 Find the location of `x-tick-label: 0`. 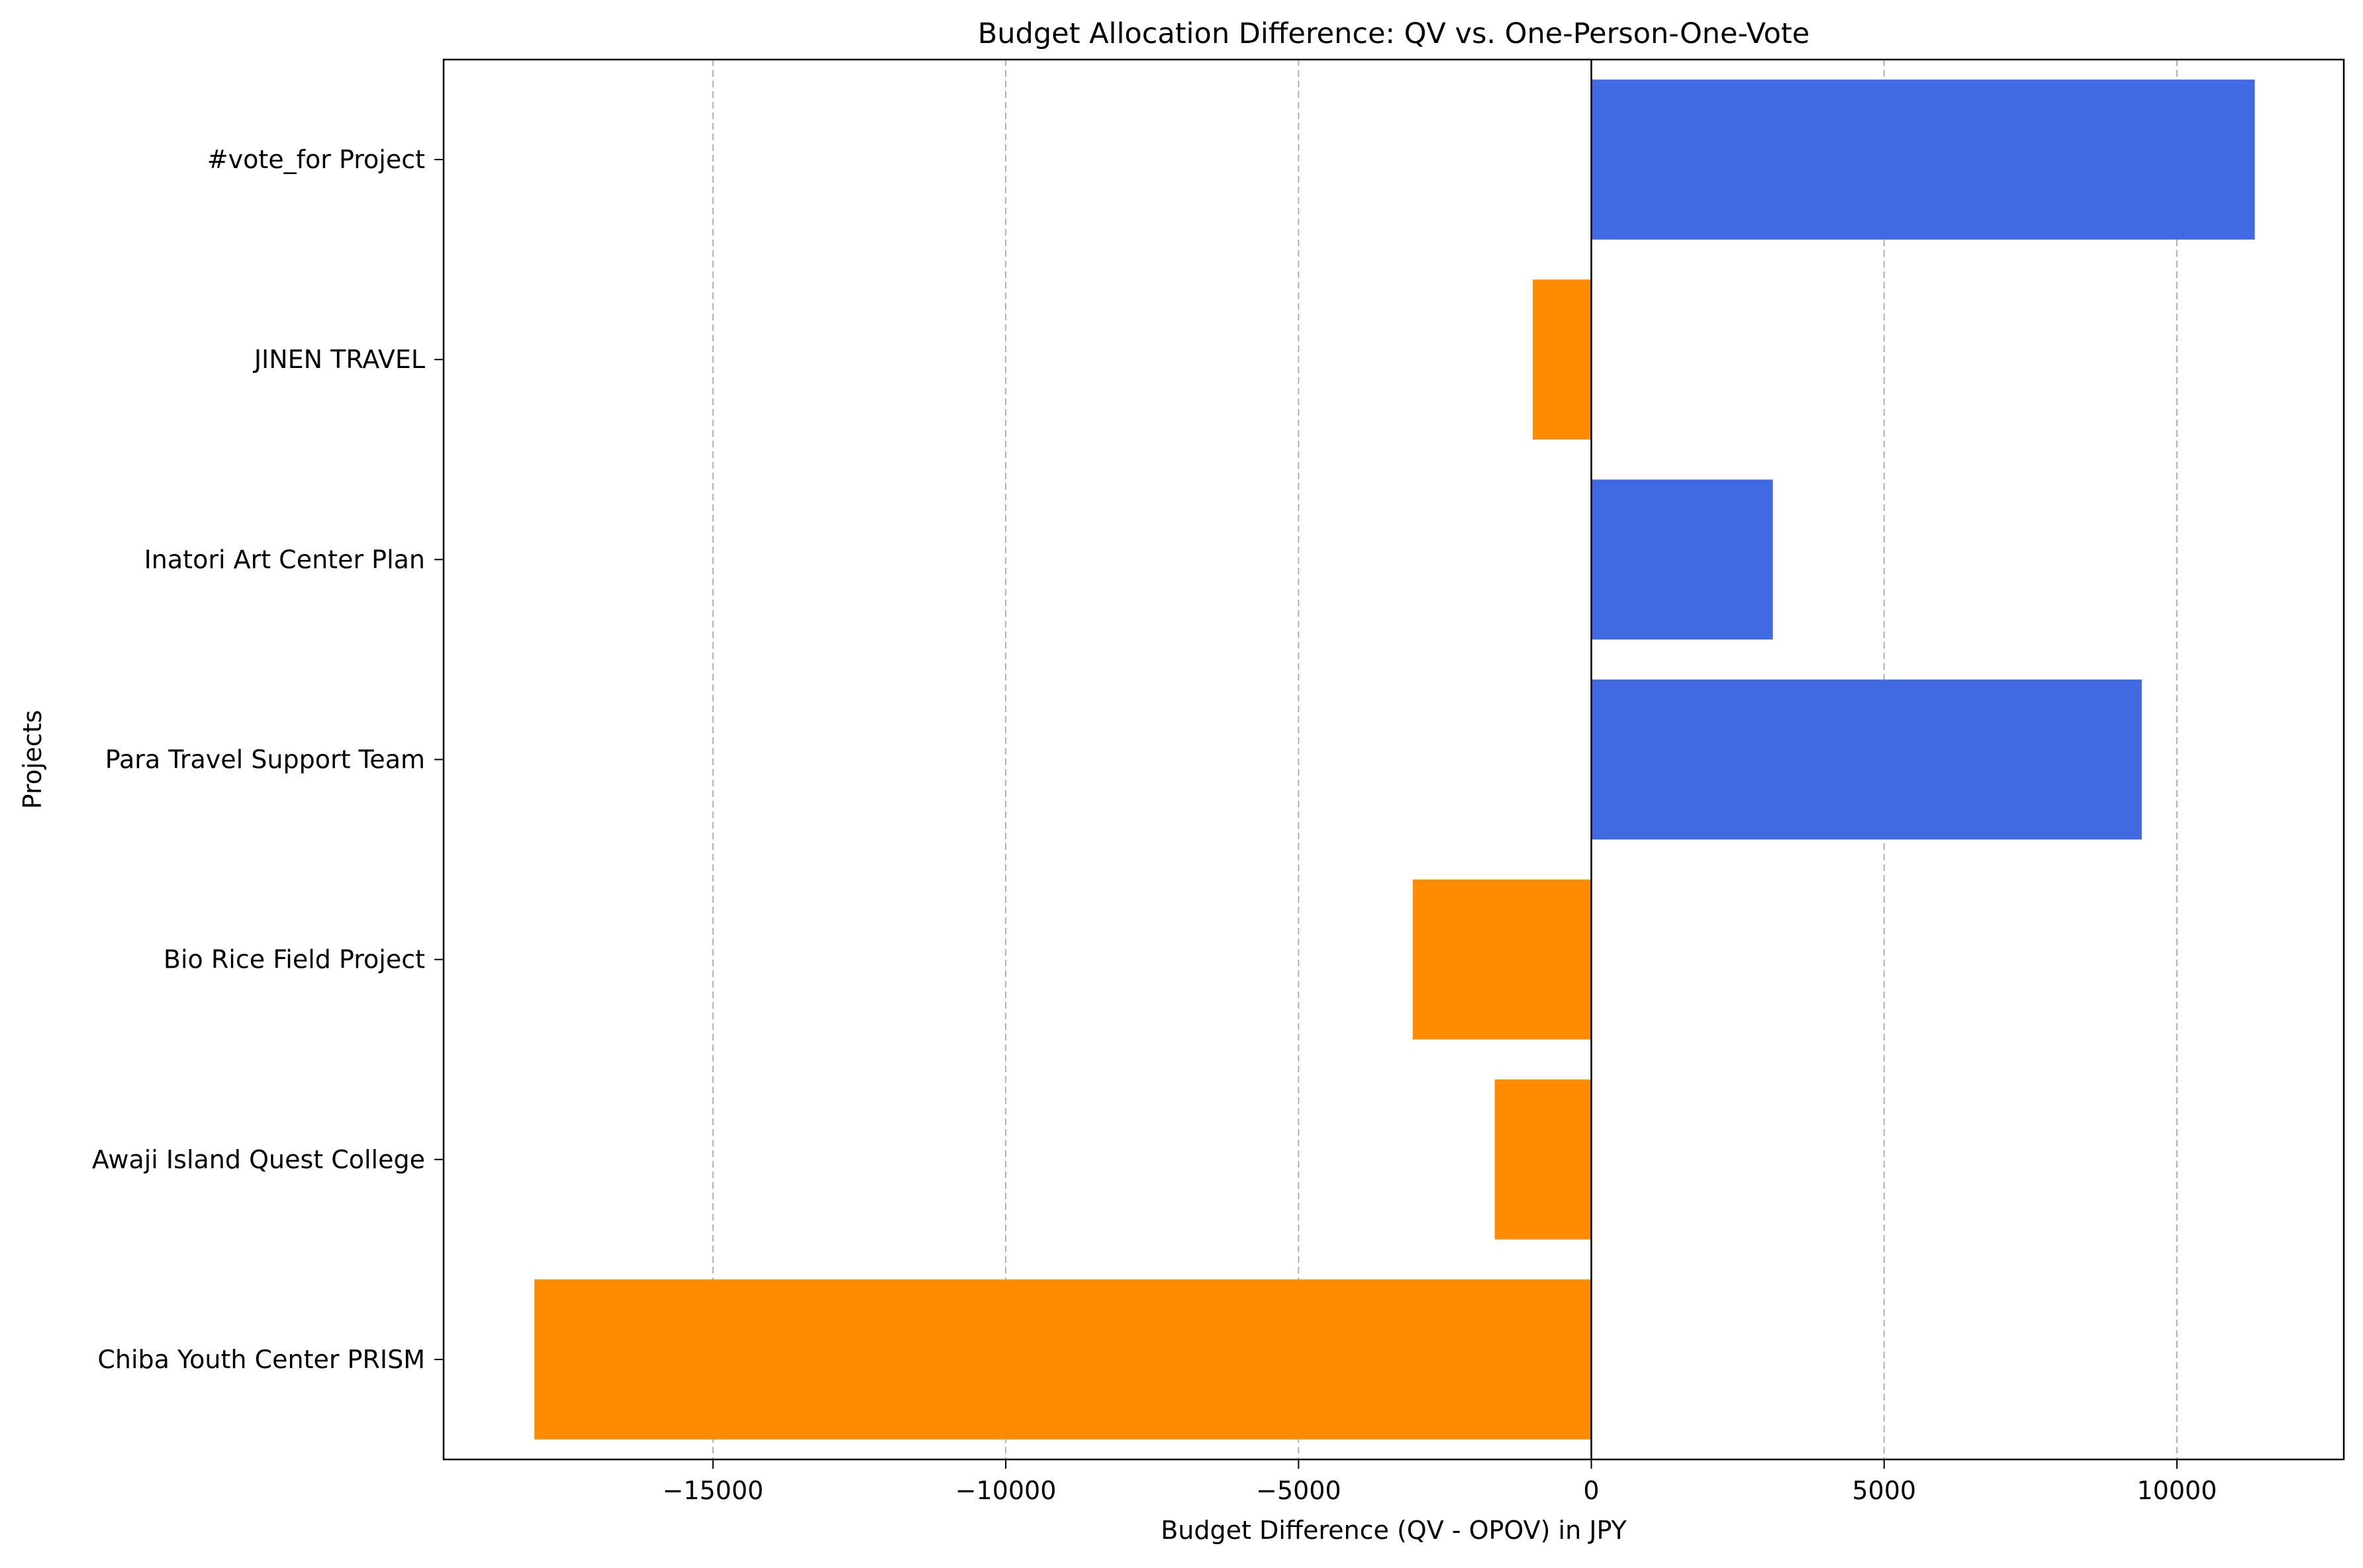

x-tick-label: 0 is located at coordinates (1591, 1490).